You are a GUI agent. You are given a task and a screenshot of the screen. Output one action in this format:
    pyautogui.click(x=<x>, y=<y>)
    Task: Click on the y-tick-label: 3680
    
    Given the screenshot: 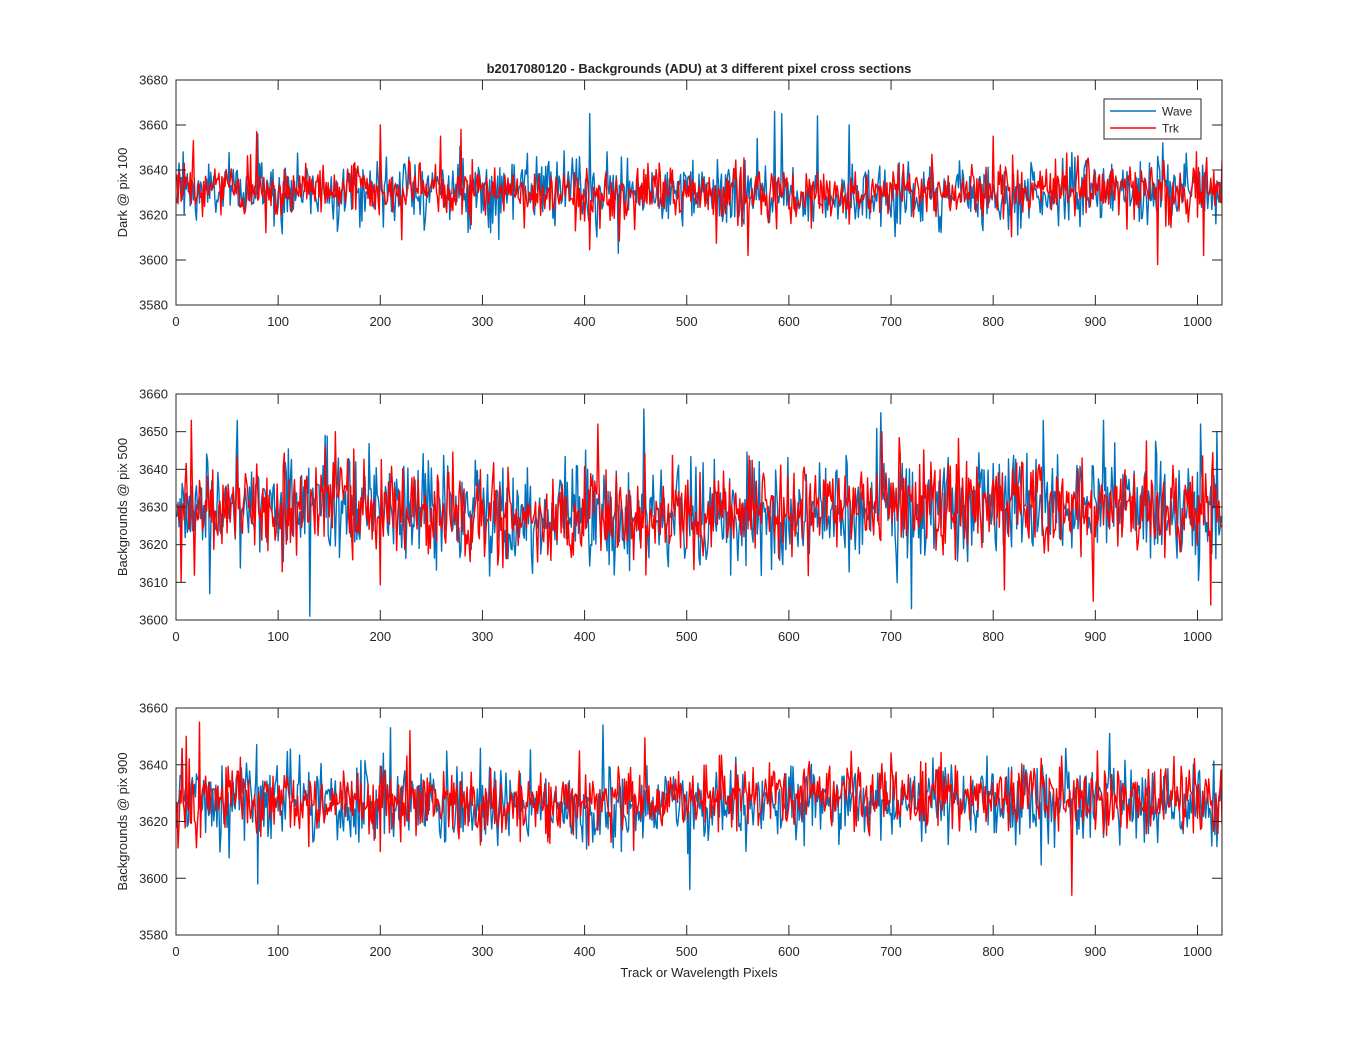 What is the action you would take?
    pyautogui.click(x=153, y=80)
    